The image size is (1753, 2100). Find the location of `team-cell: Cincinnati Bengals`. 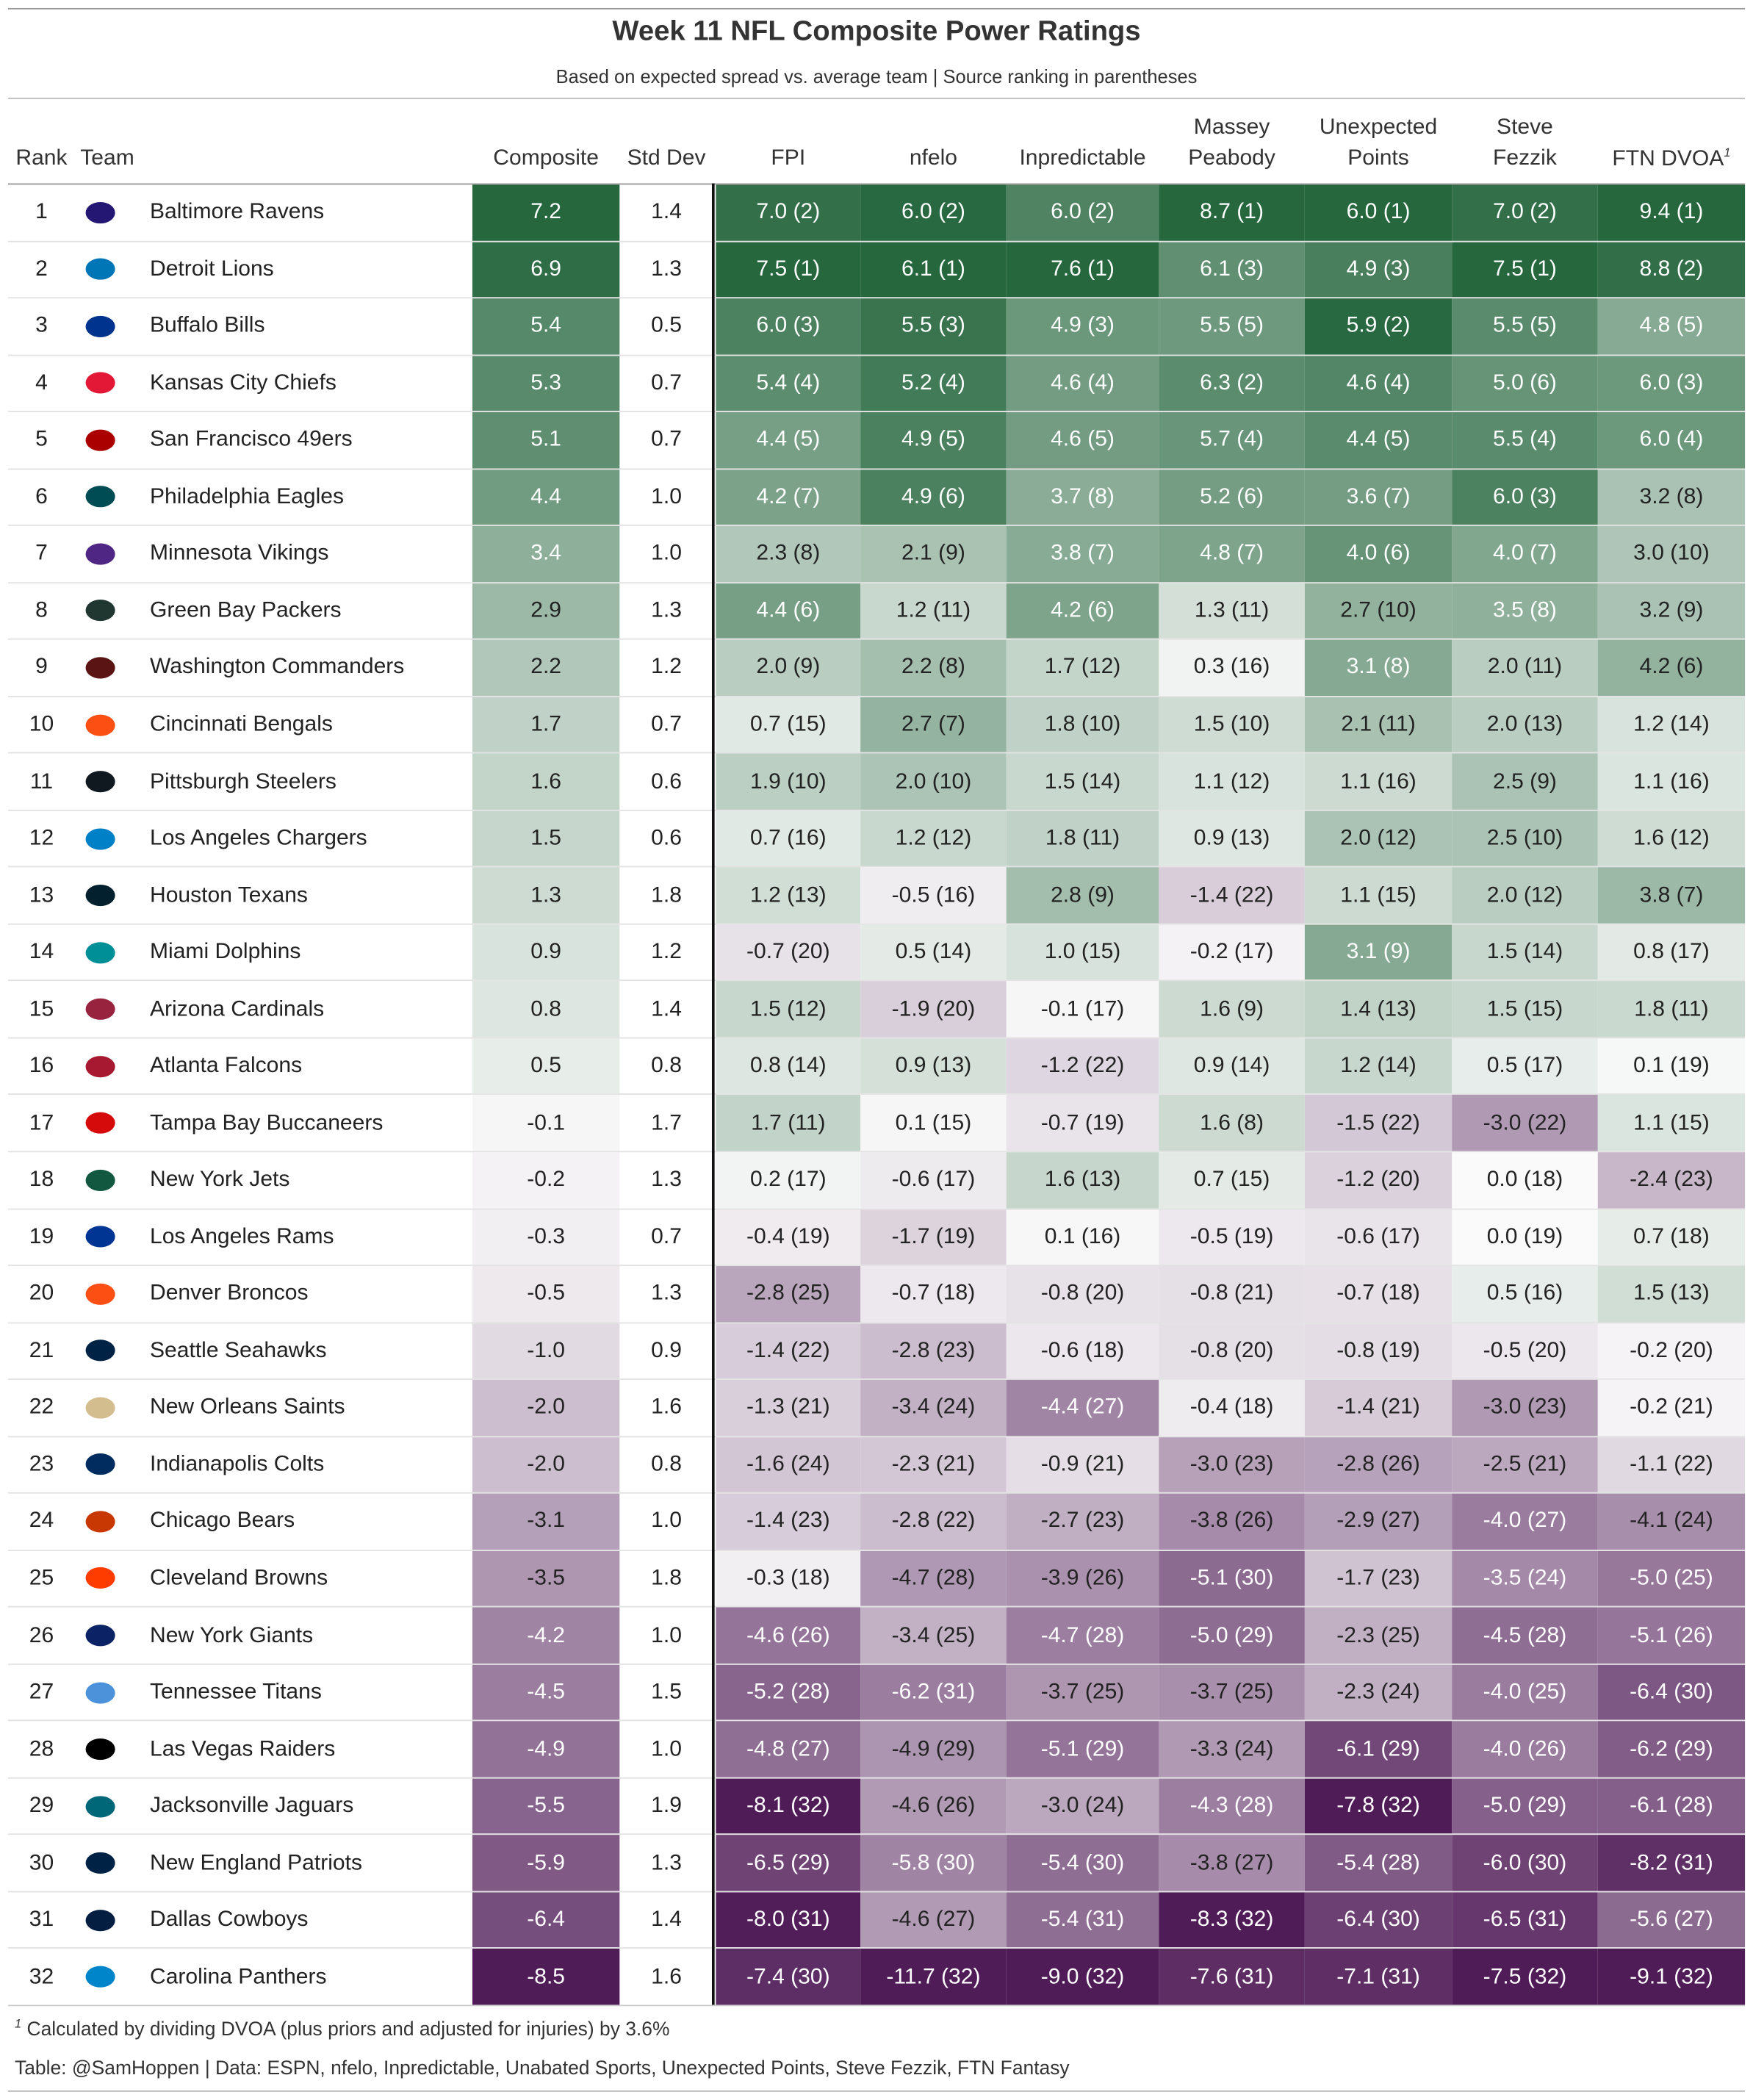

team-cell: Cincinnati Bengals is located at coordinates (273, 725).